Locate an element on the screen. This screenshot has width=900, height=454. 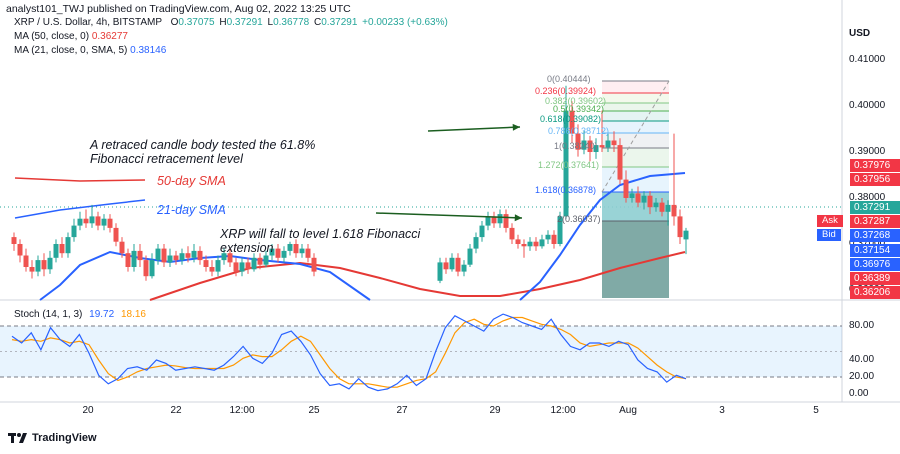
fib-level-label: 2(0.36037) is located at coordinates (579, 219).